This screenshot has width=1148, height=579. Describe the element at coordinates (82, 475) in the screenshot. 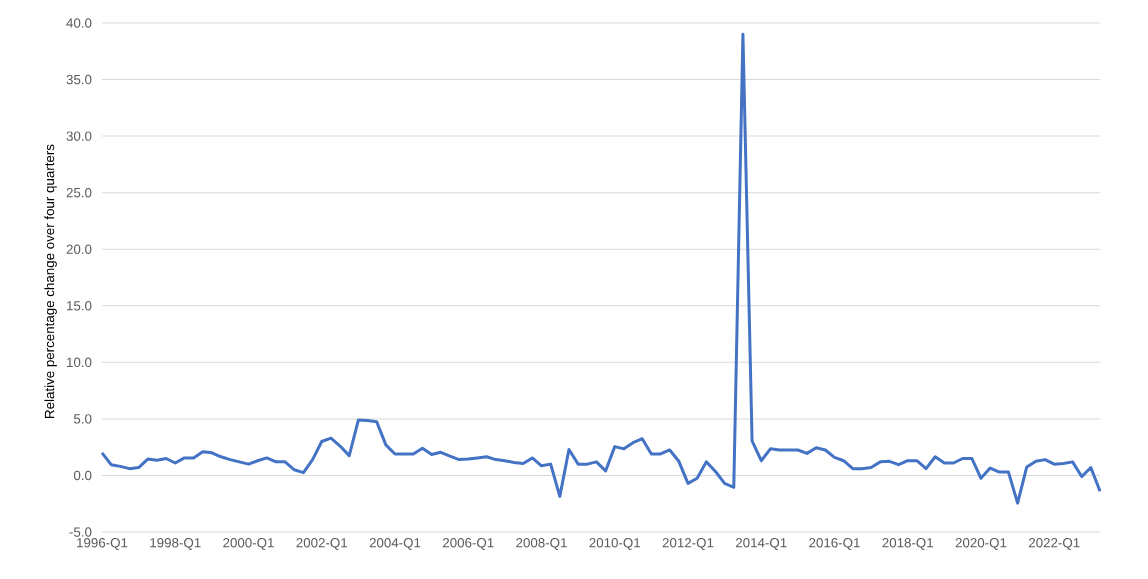

I see `y-tick-label: 0.0` at that location.